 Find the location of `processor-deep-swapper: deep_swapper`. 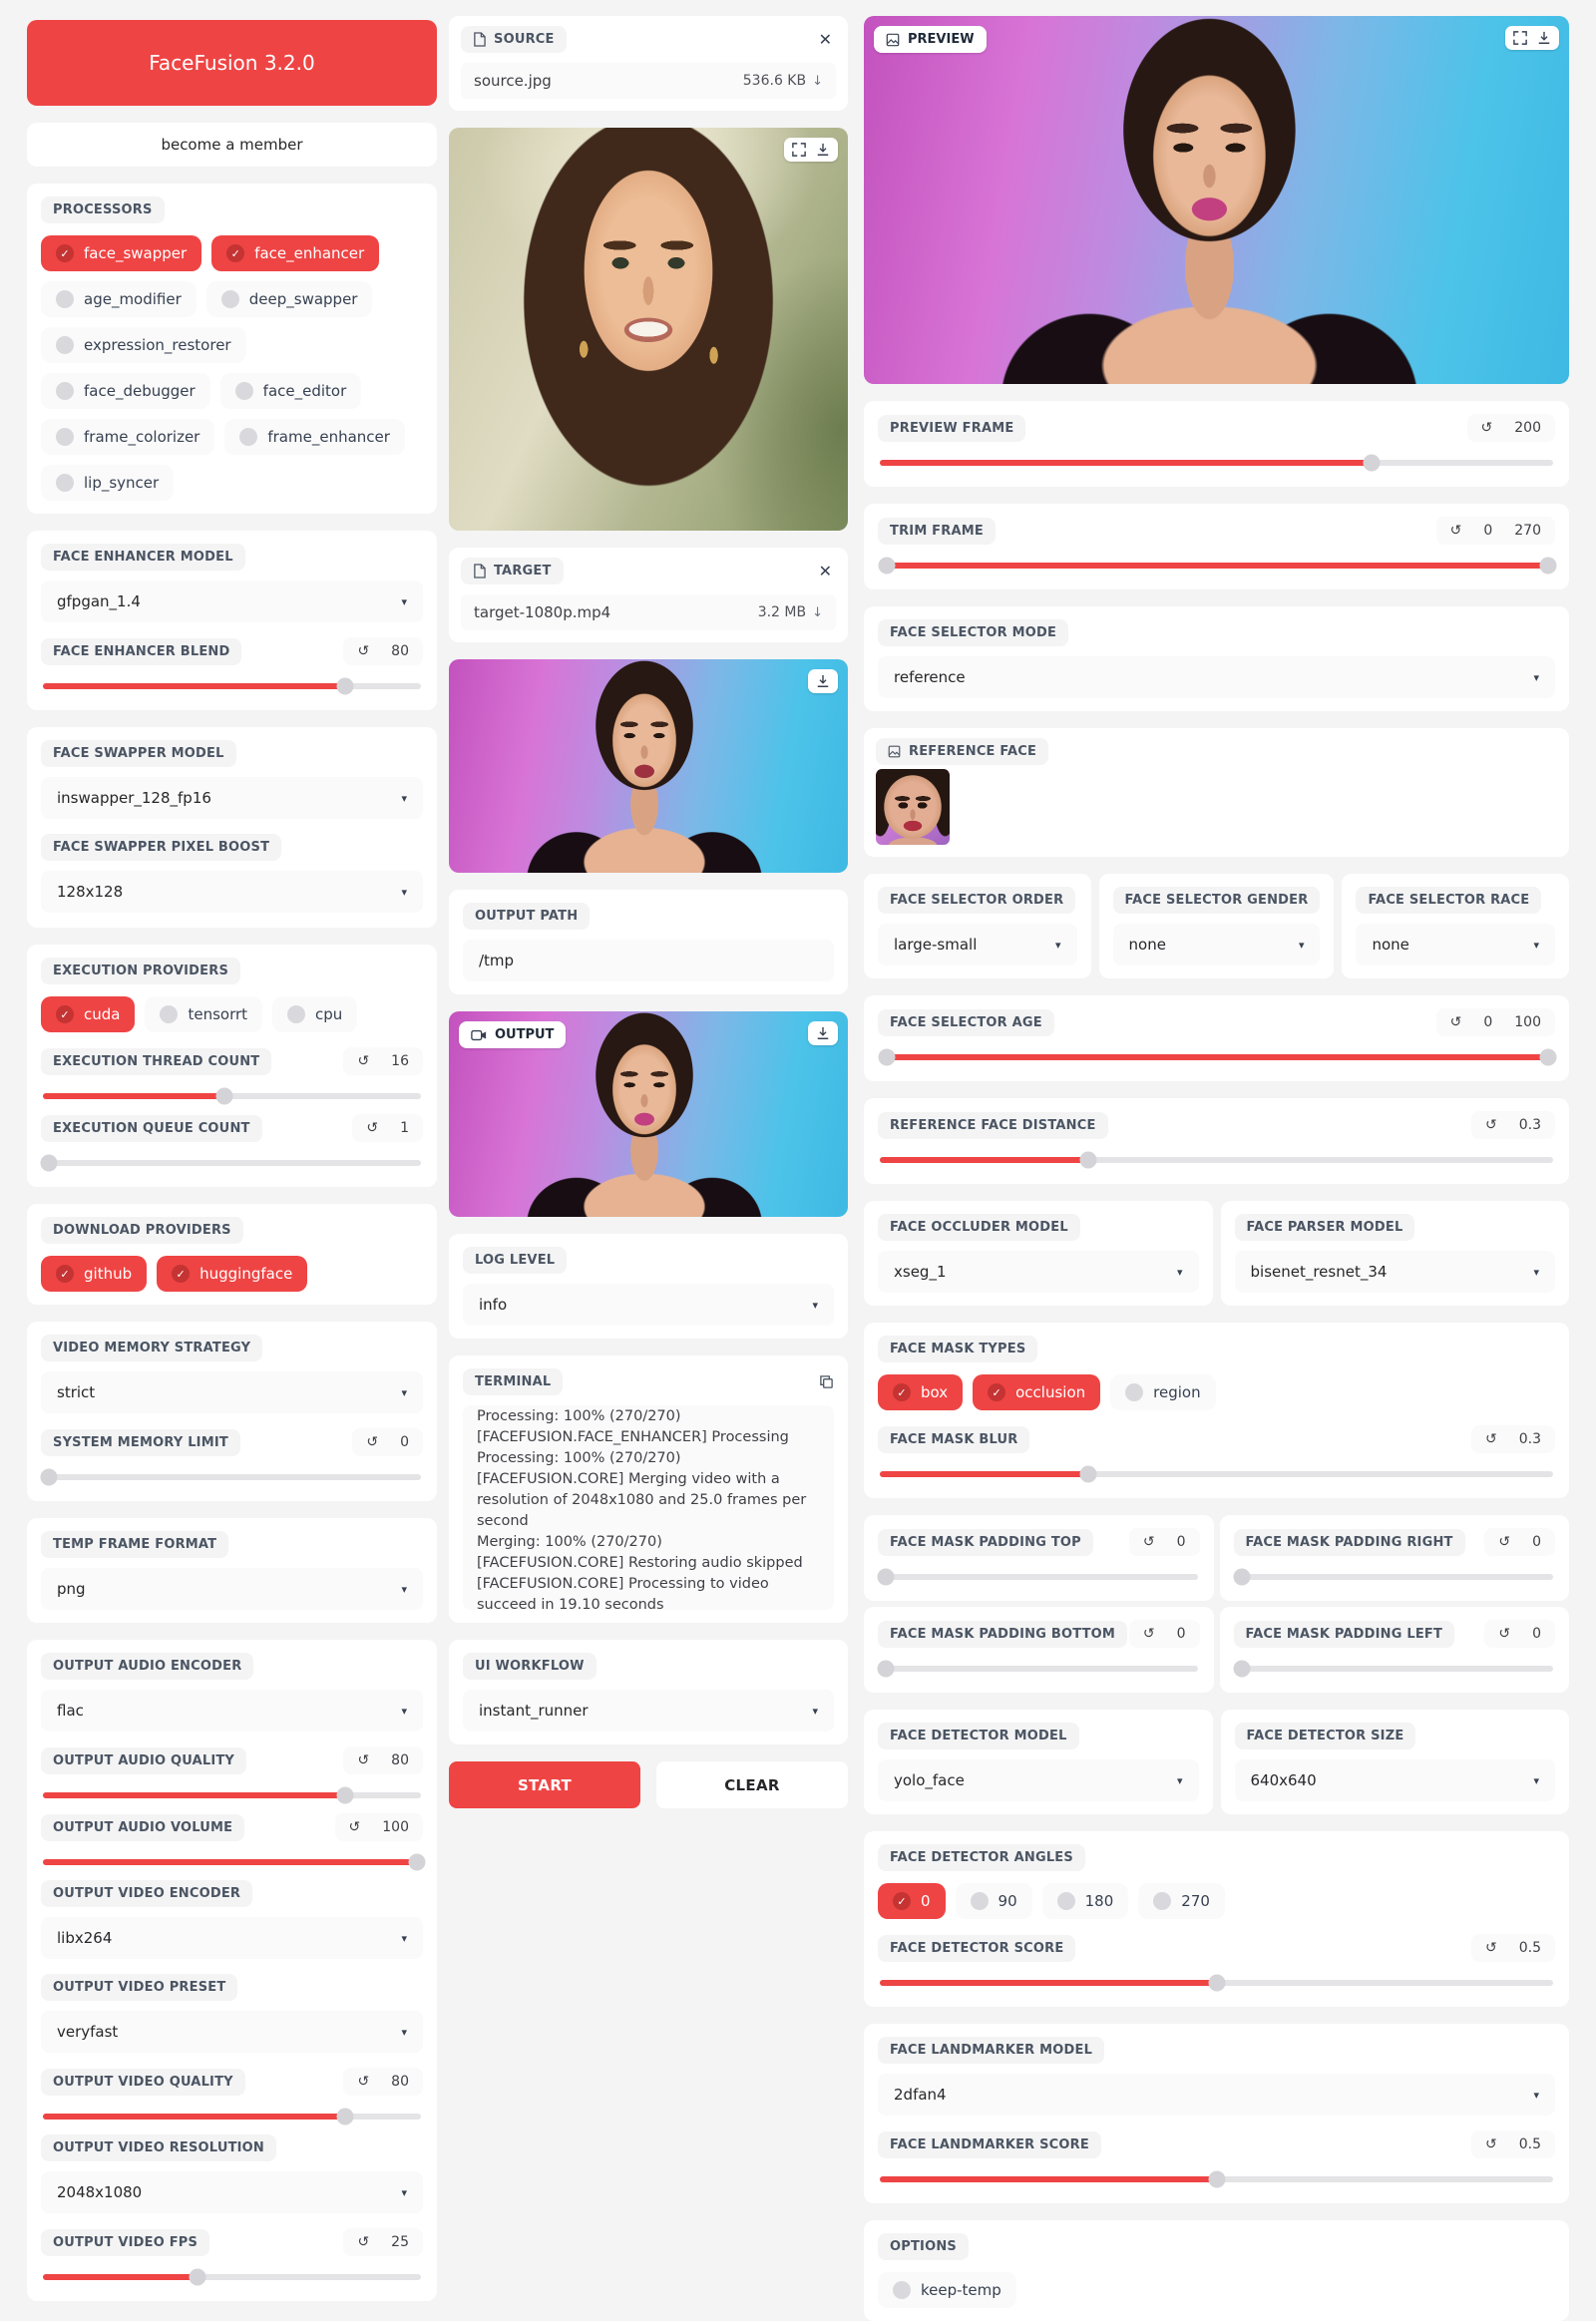

processor-deep-swapper: deep_swapper is located at coordinates (289, 299).